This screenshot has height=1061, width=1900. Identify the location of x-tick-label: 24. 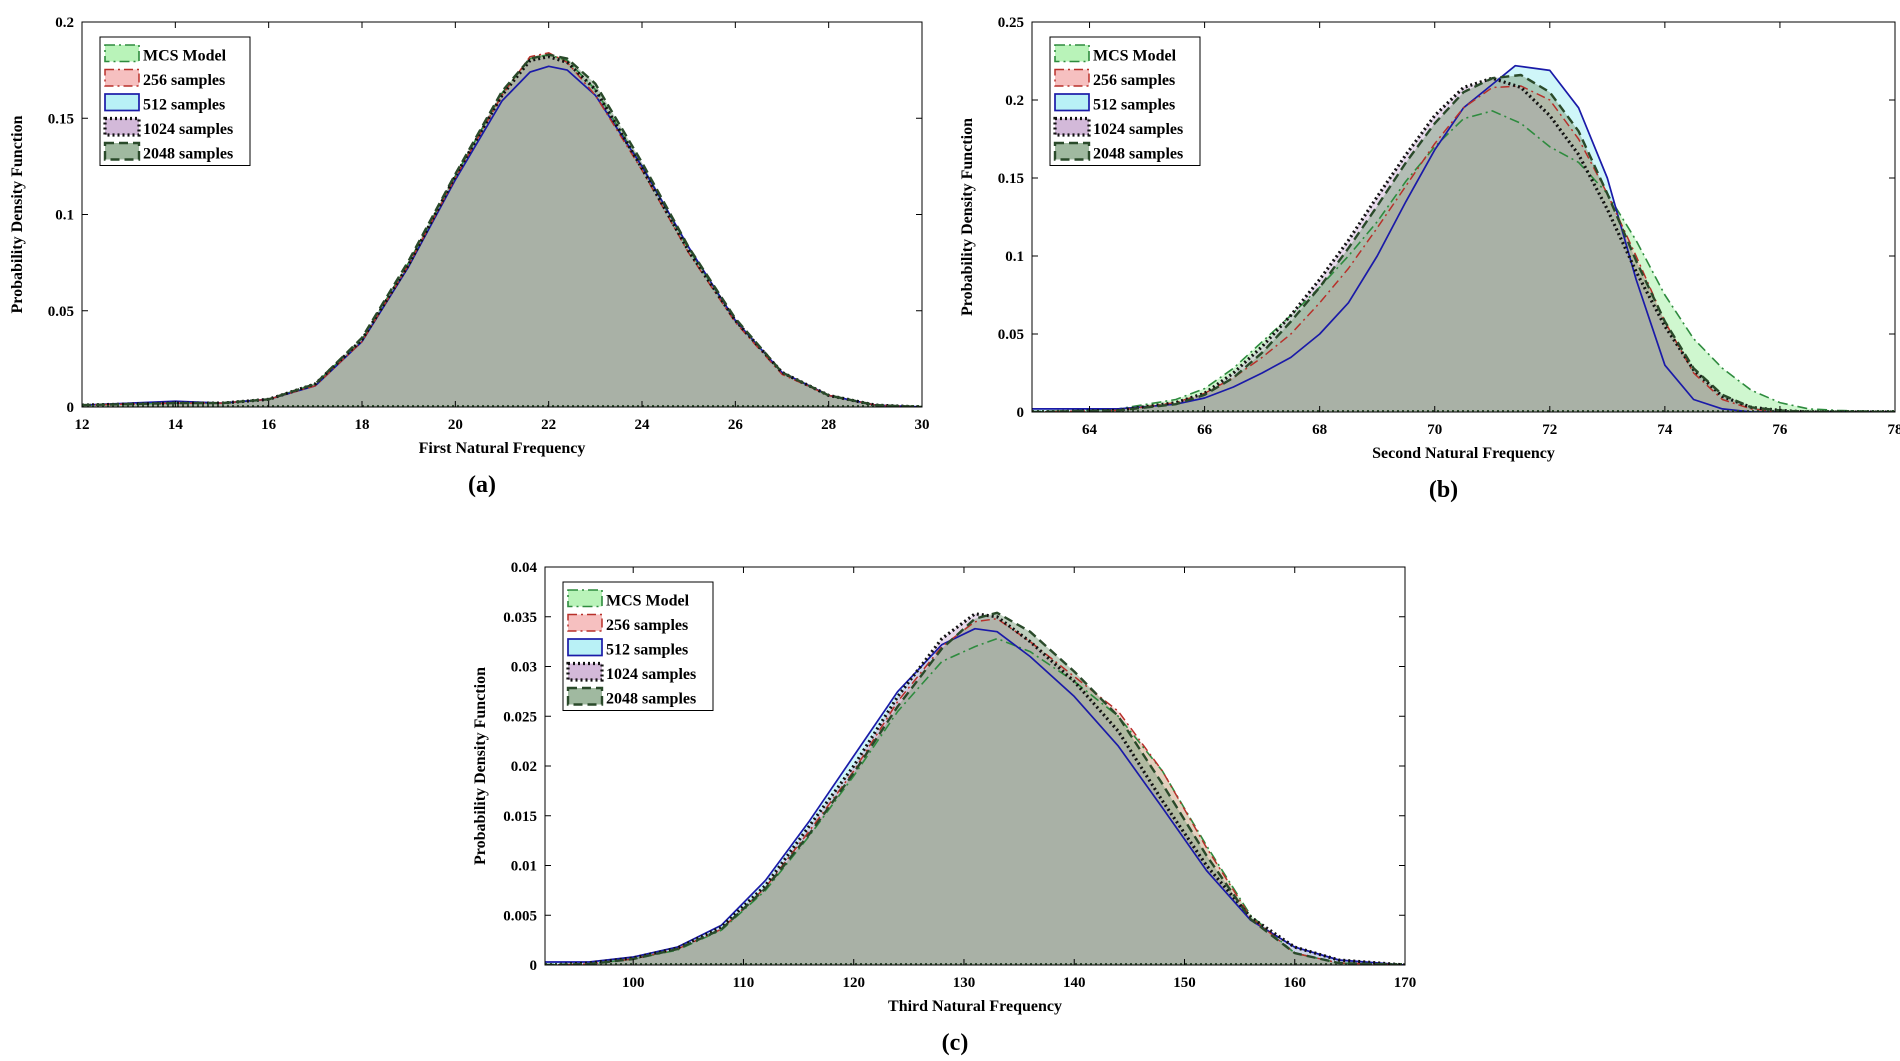
(643, 425).